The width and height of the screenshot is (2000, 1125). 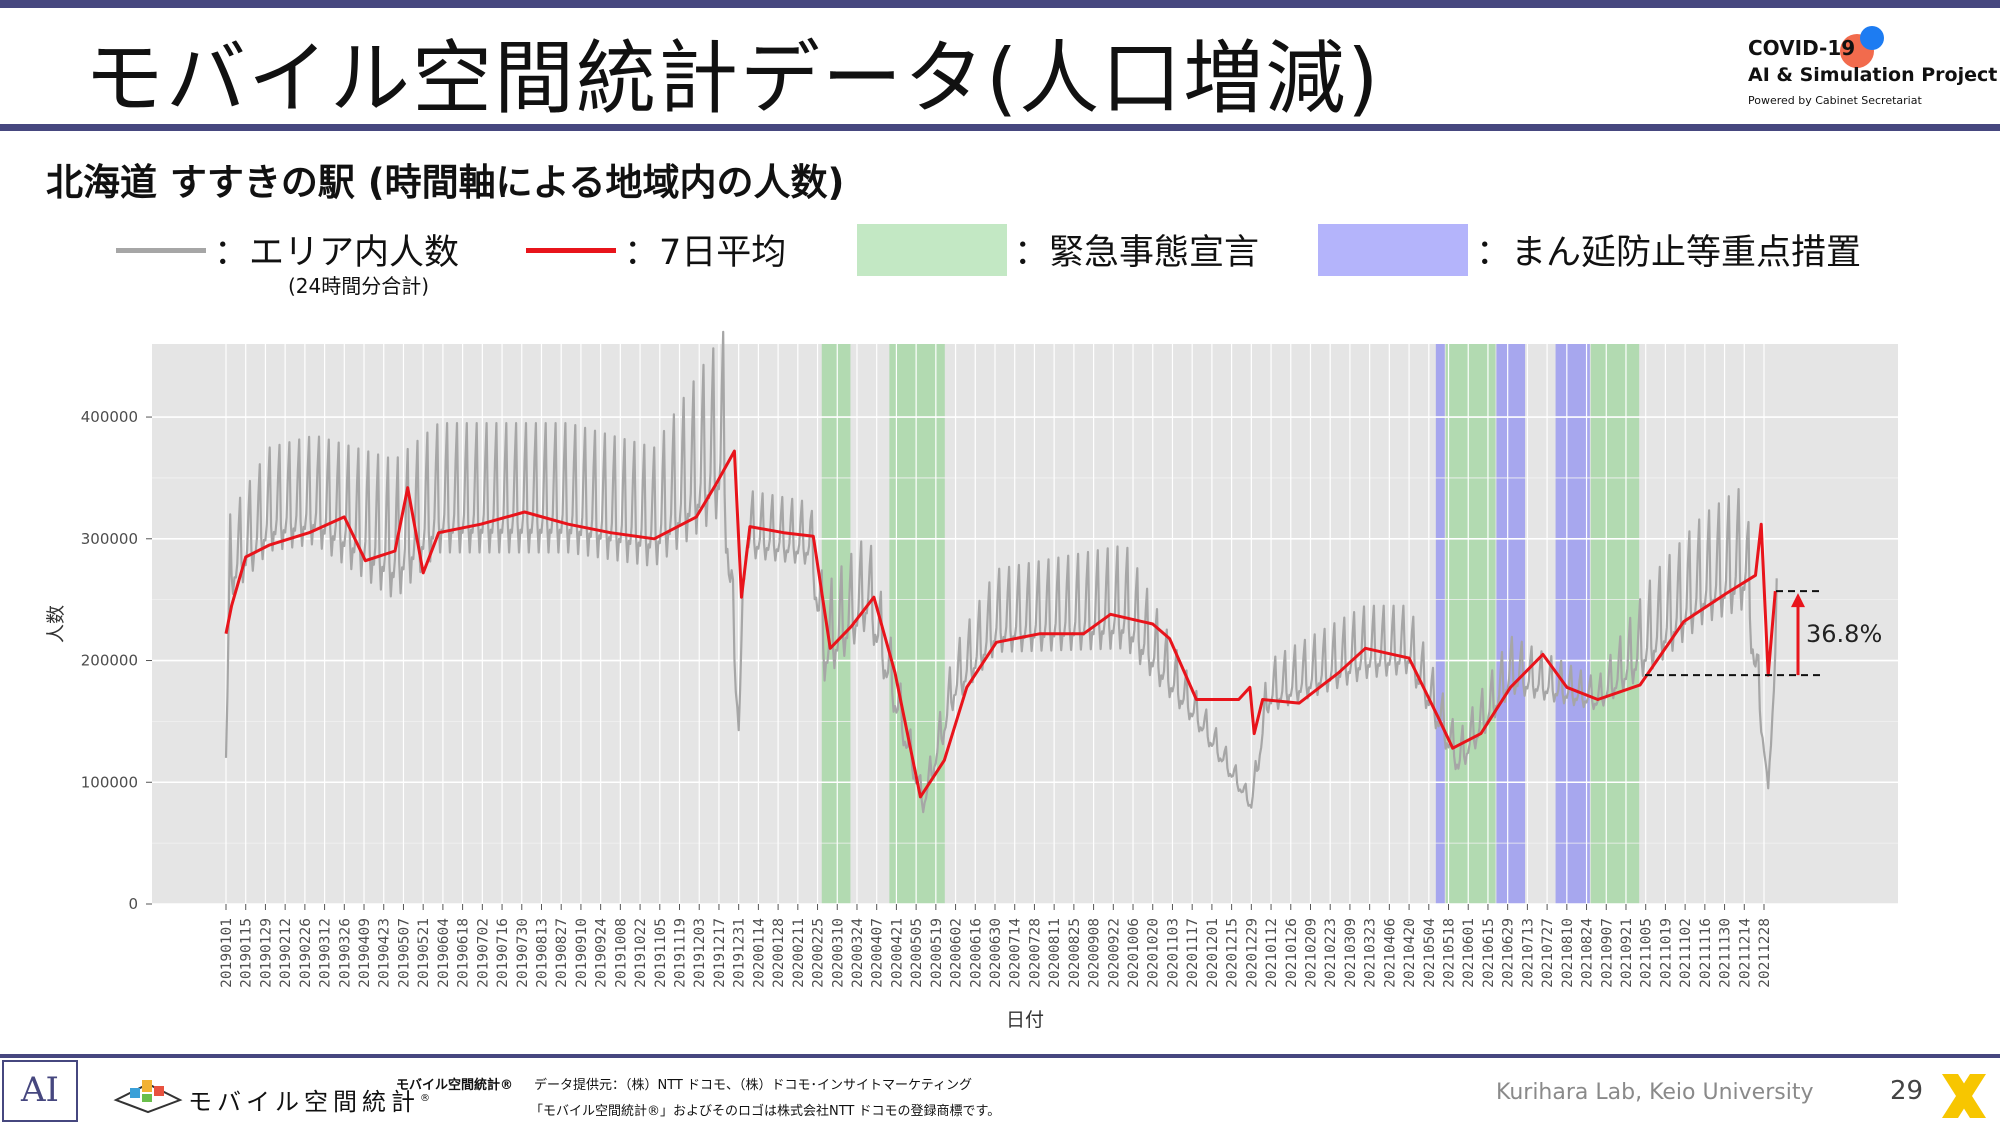 What do you see at coordinates (266, 953) in the screenshot?
I see `x-tick-label-2: 20190129` at bounding box center [266, 953].